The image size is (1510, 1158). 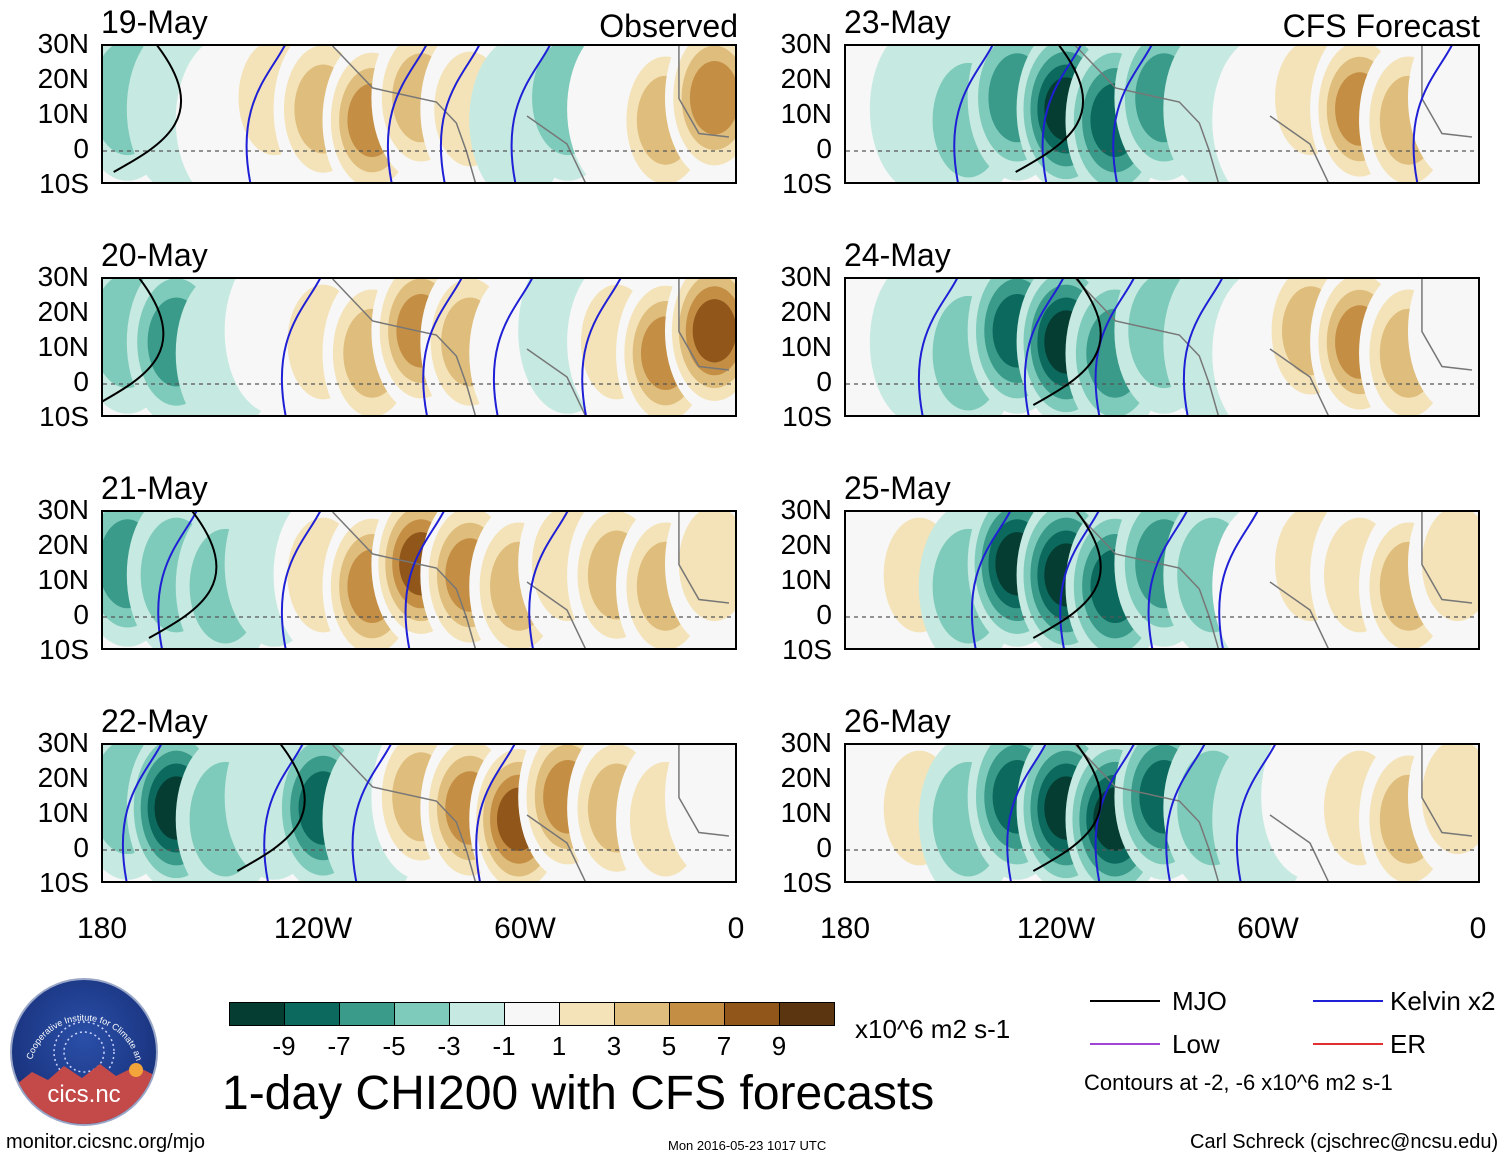 What do you see at coordinates (1348, 1044) in the screenshot?
I see `legend-swatch-er` at bounding box center [1348, 1044].